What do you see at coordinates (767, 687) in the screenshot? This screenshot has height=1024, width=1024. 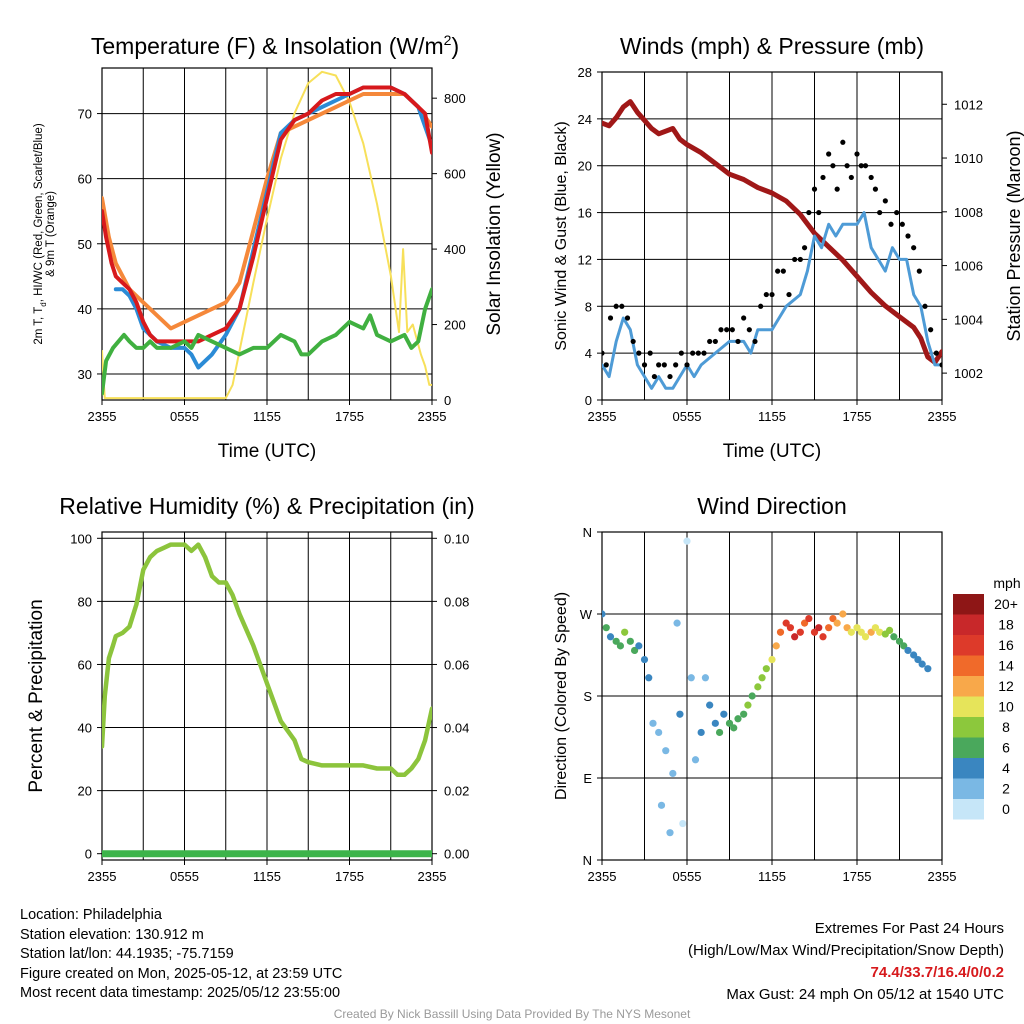 I see `wdir-points` at bounding box center [767, 687].